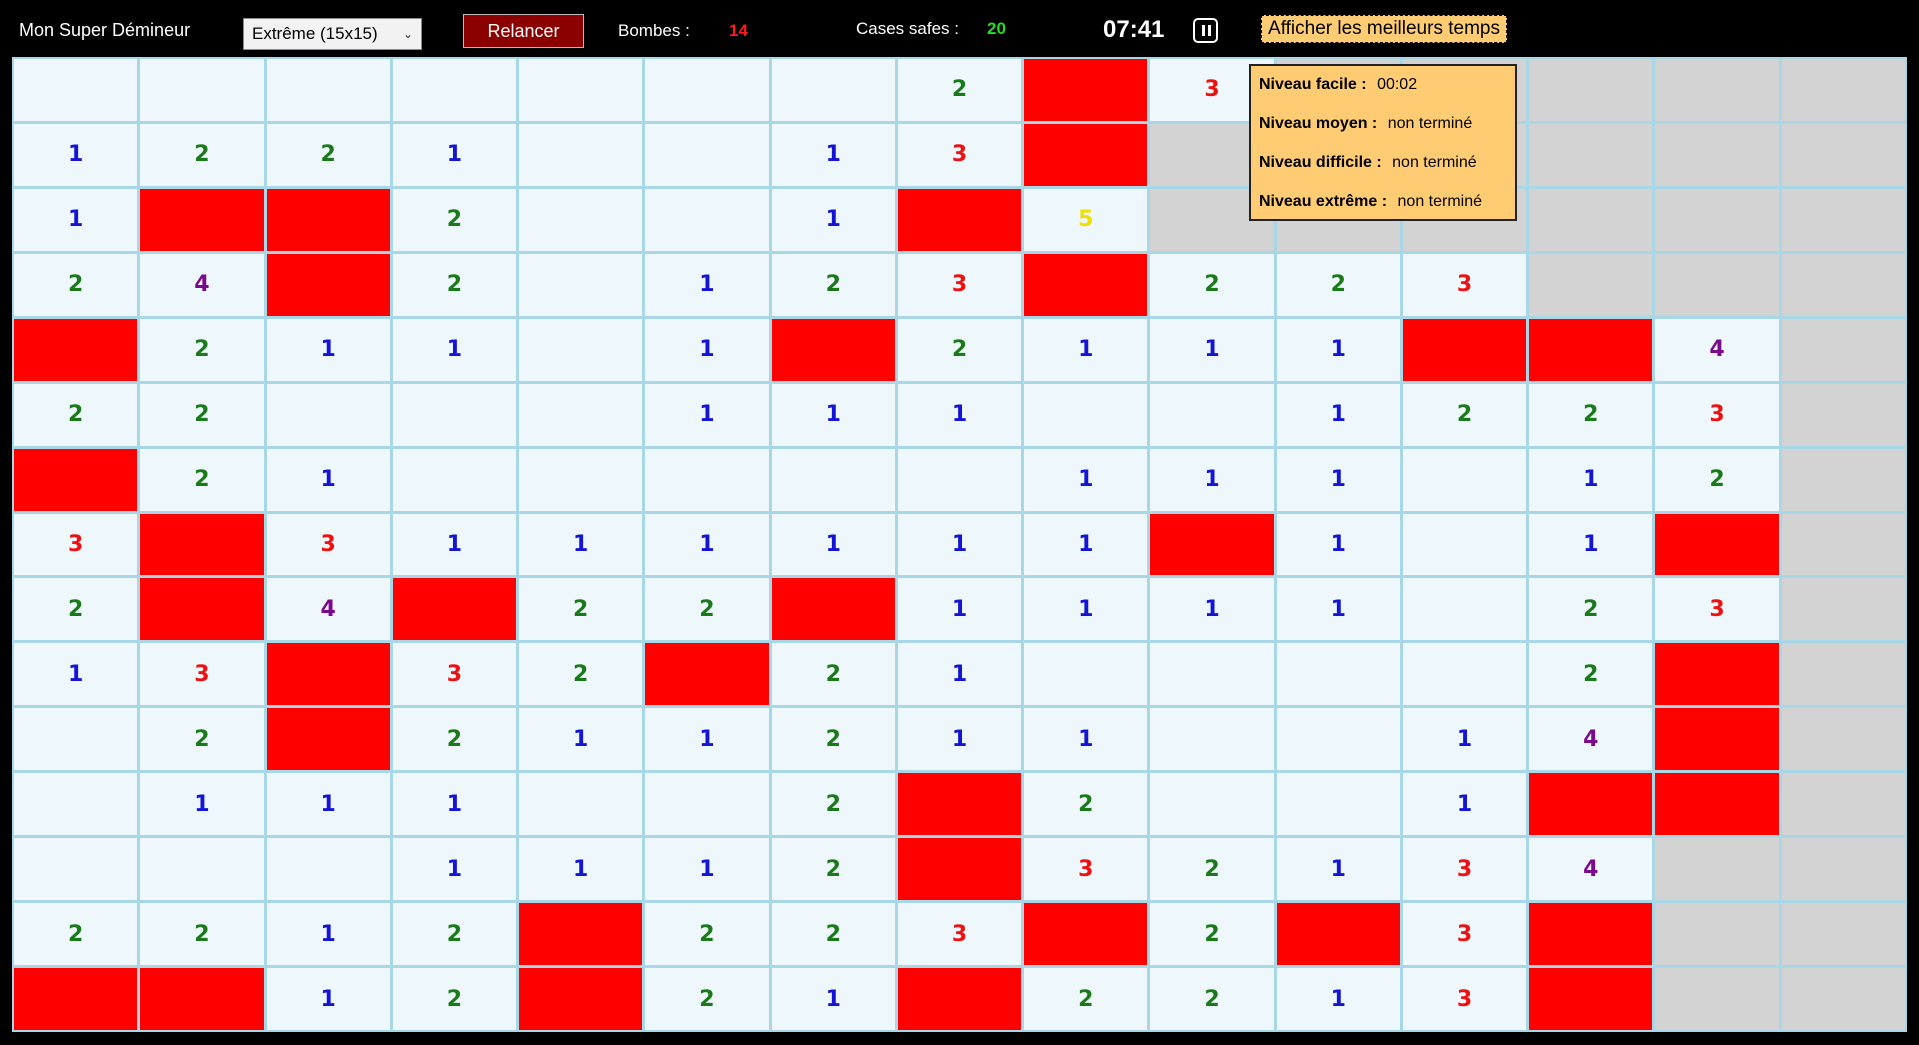 The image size is (1919, 1045). I want to click on level-select: Extrême (15x15) ⌄, so click(332, 34).